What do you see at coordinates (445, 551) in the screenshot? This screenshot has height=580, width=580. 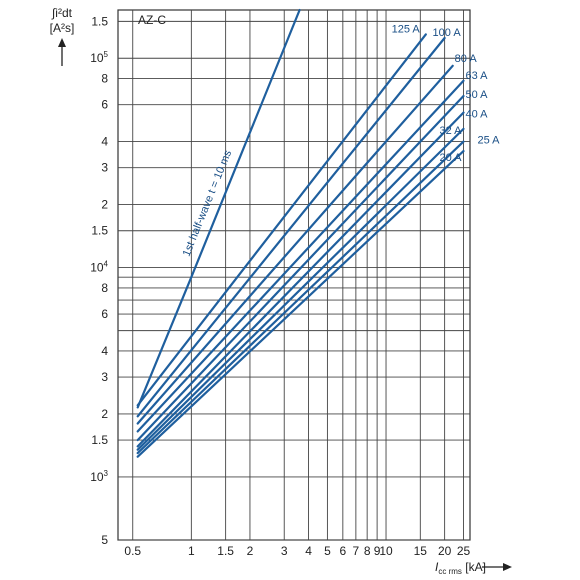 I see `x-tick-label: 20` at bounding box center [445, 551].